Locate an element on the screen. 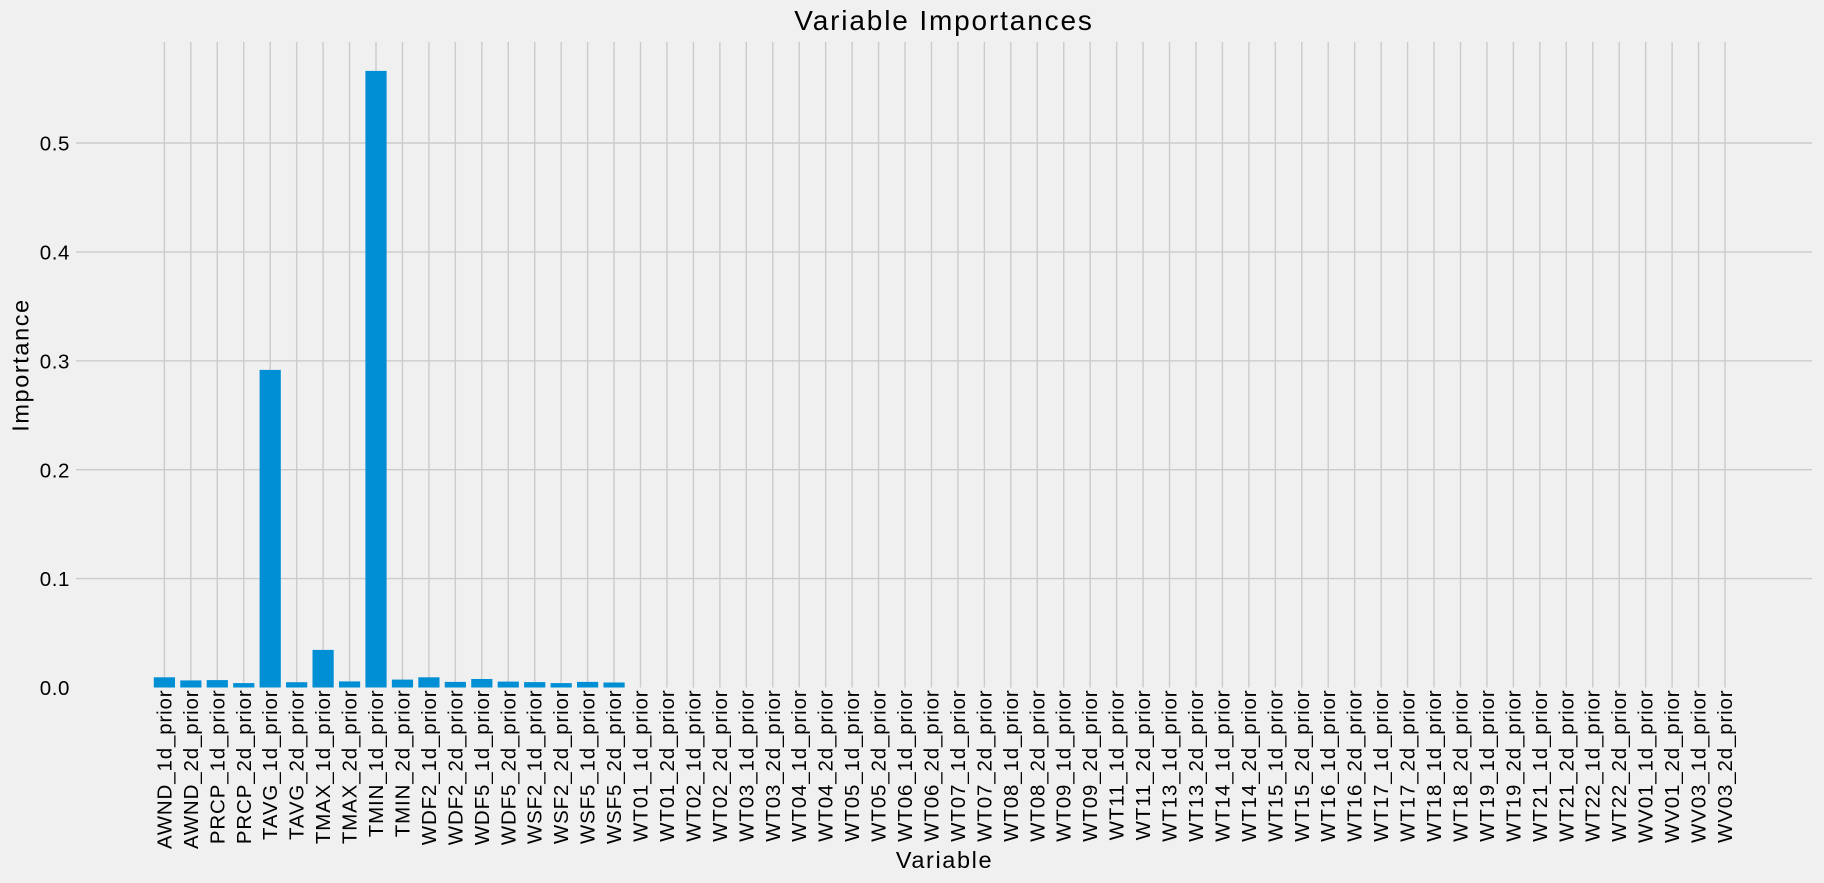 This screenshot has height=883, width=1824. svg-text: WT18_1d_prior is located at coordinates (1434, 766).